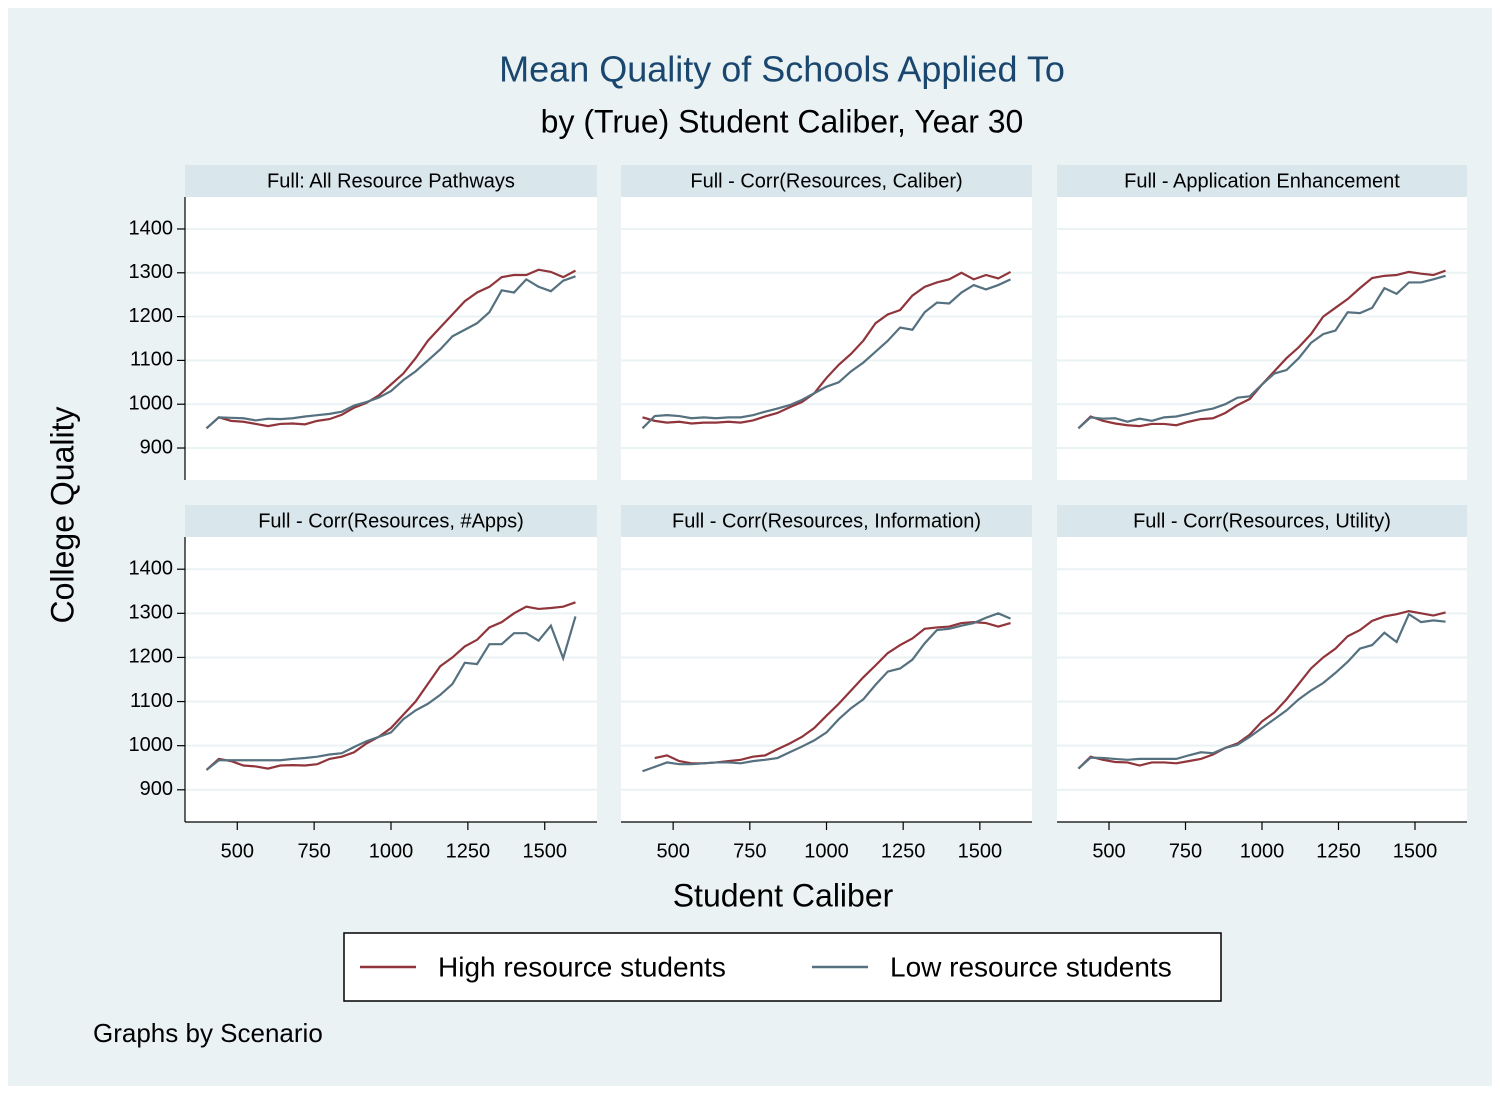 The image size is (1500, 1093). I want to click on panel-title: Full - Corr(Resources, Information), so click(826, 521).